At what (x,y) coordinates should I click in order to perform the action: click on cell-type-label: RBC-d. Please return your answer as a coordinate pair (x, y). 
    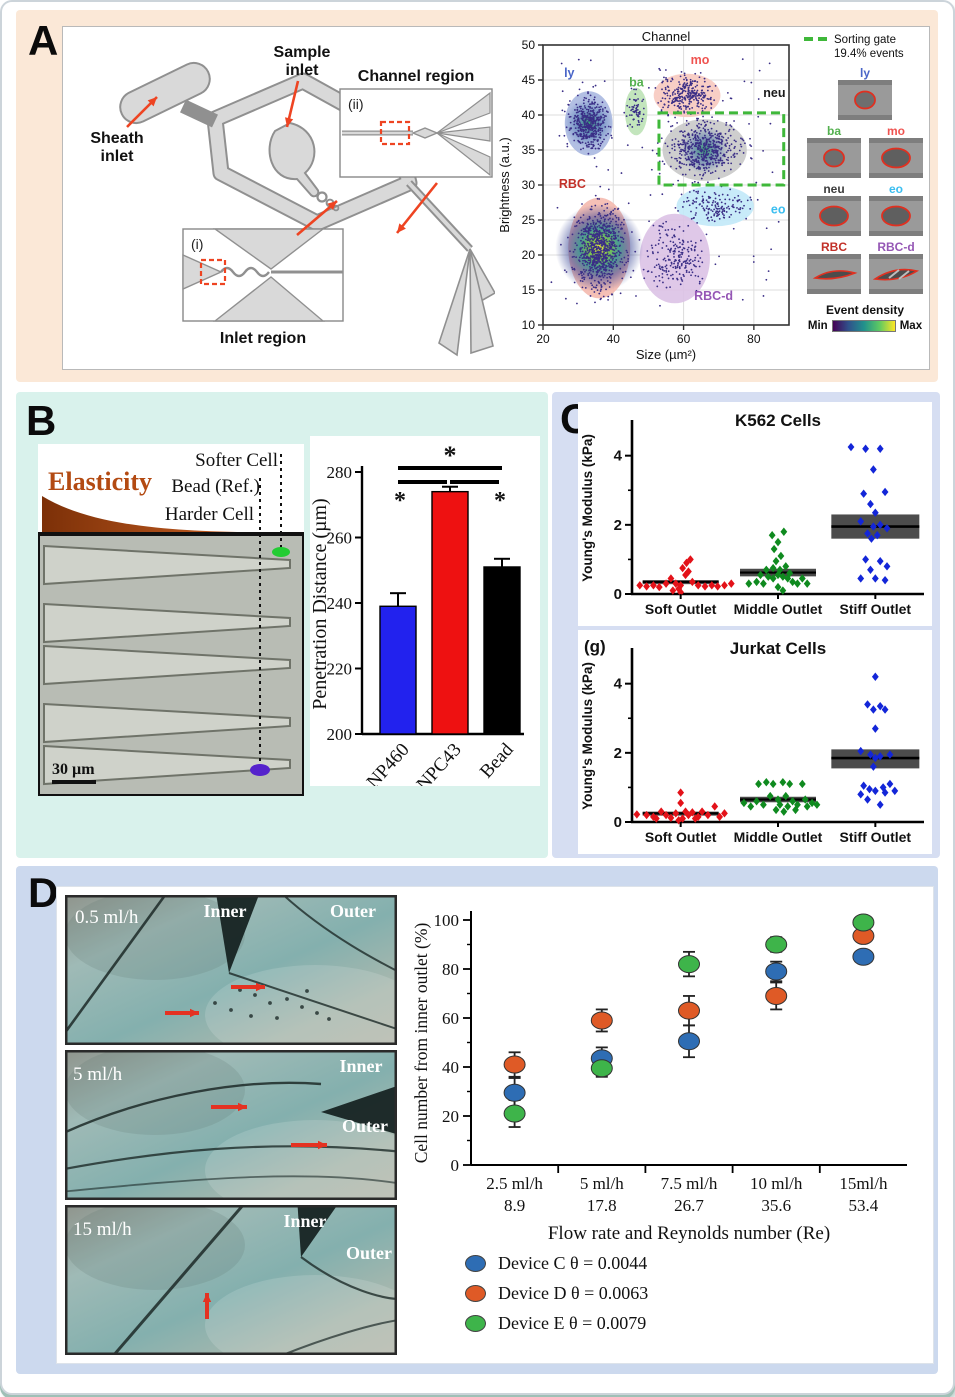
    Looking at the image, I should click on (896, 246).